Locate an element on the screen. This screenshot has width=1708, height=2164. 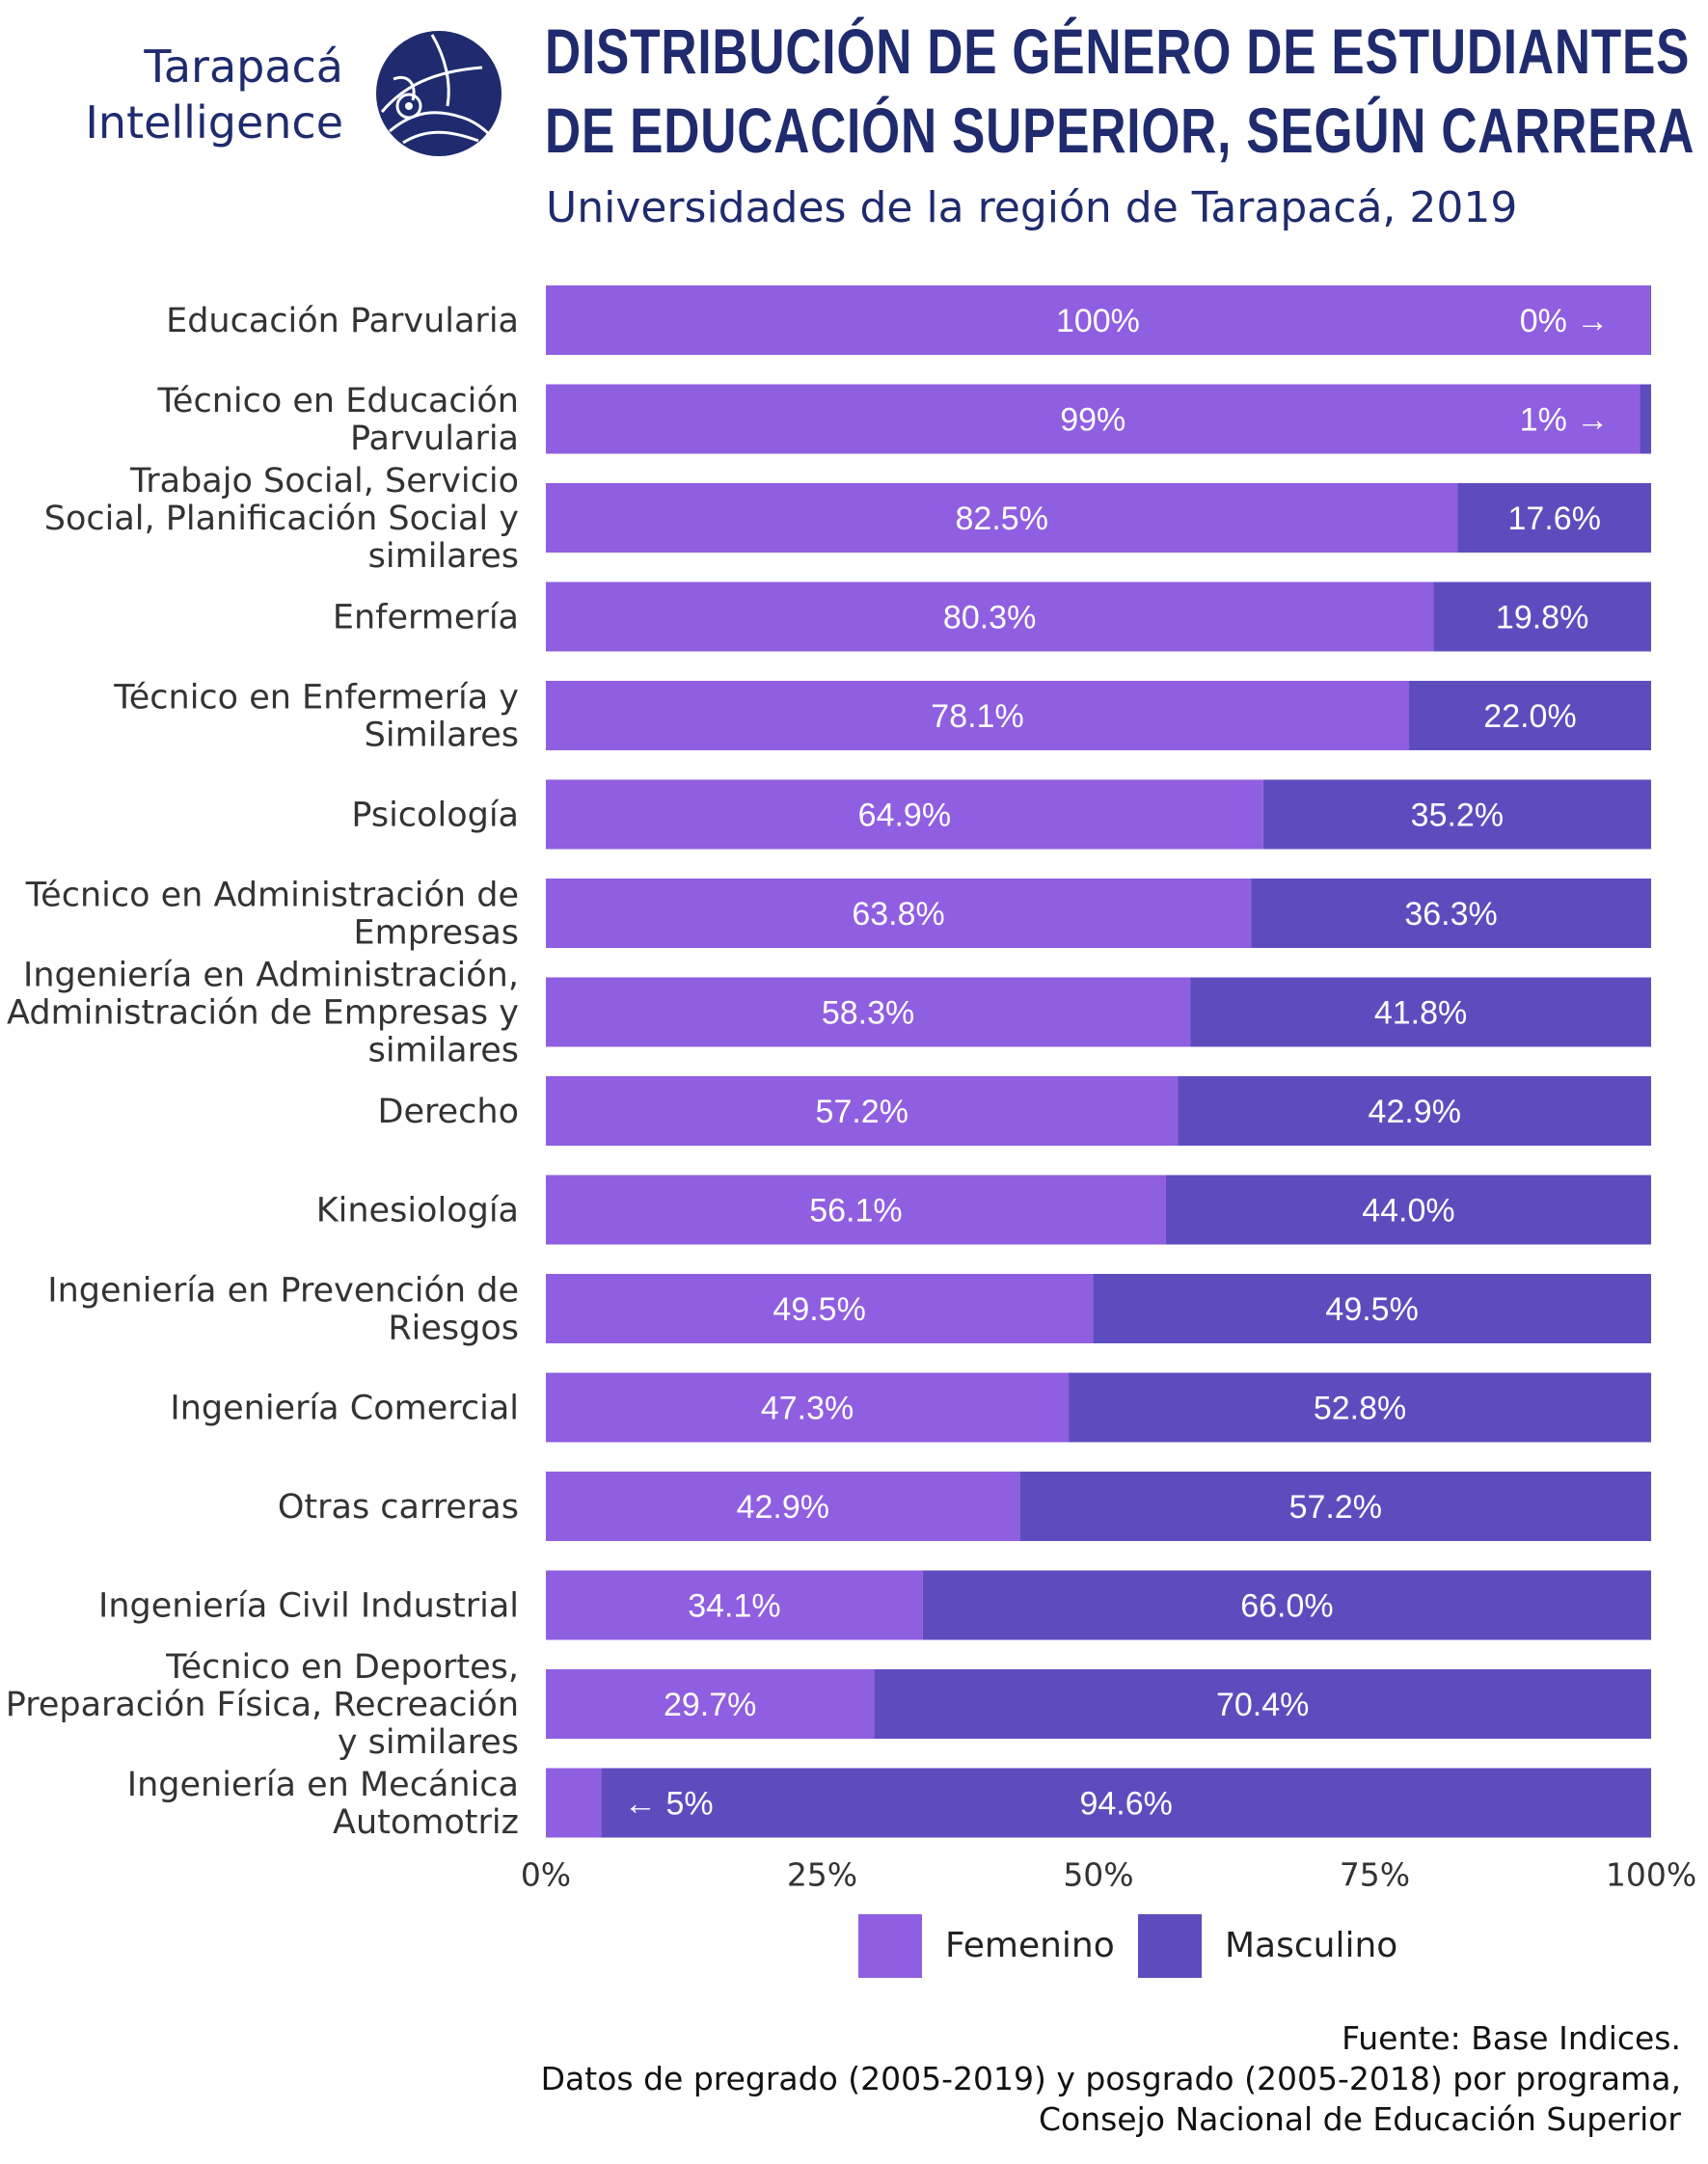
data-label-masculino: 52.8% is located at coordinates (1360, 1409).